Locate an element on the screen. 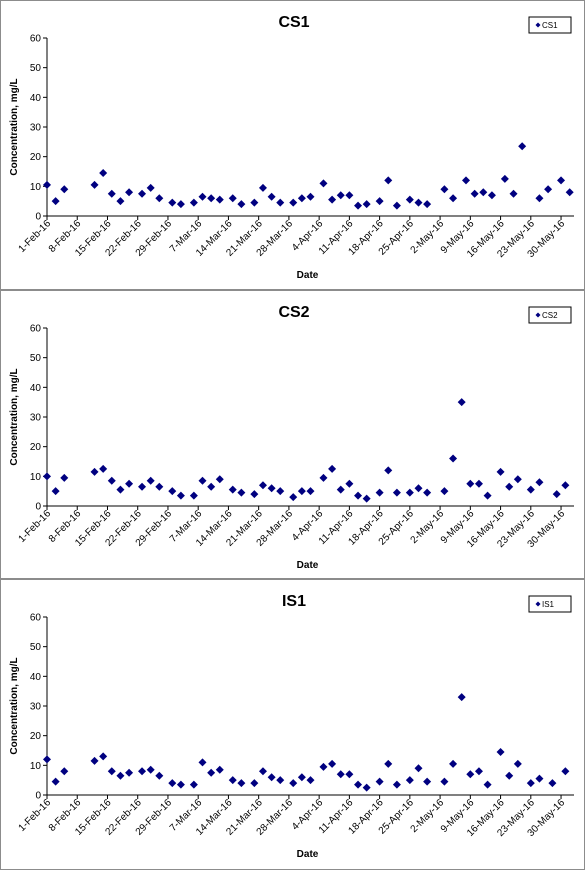 This screenshot has height=871, width=587. y-tick-label: 30 is located at coordinates (36, 707).